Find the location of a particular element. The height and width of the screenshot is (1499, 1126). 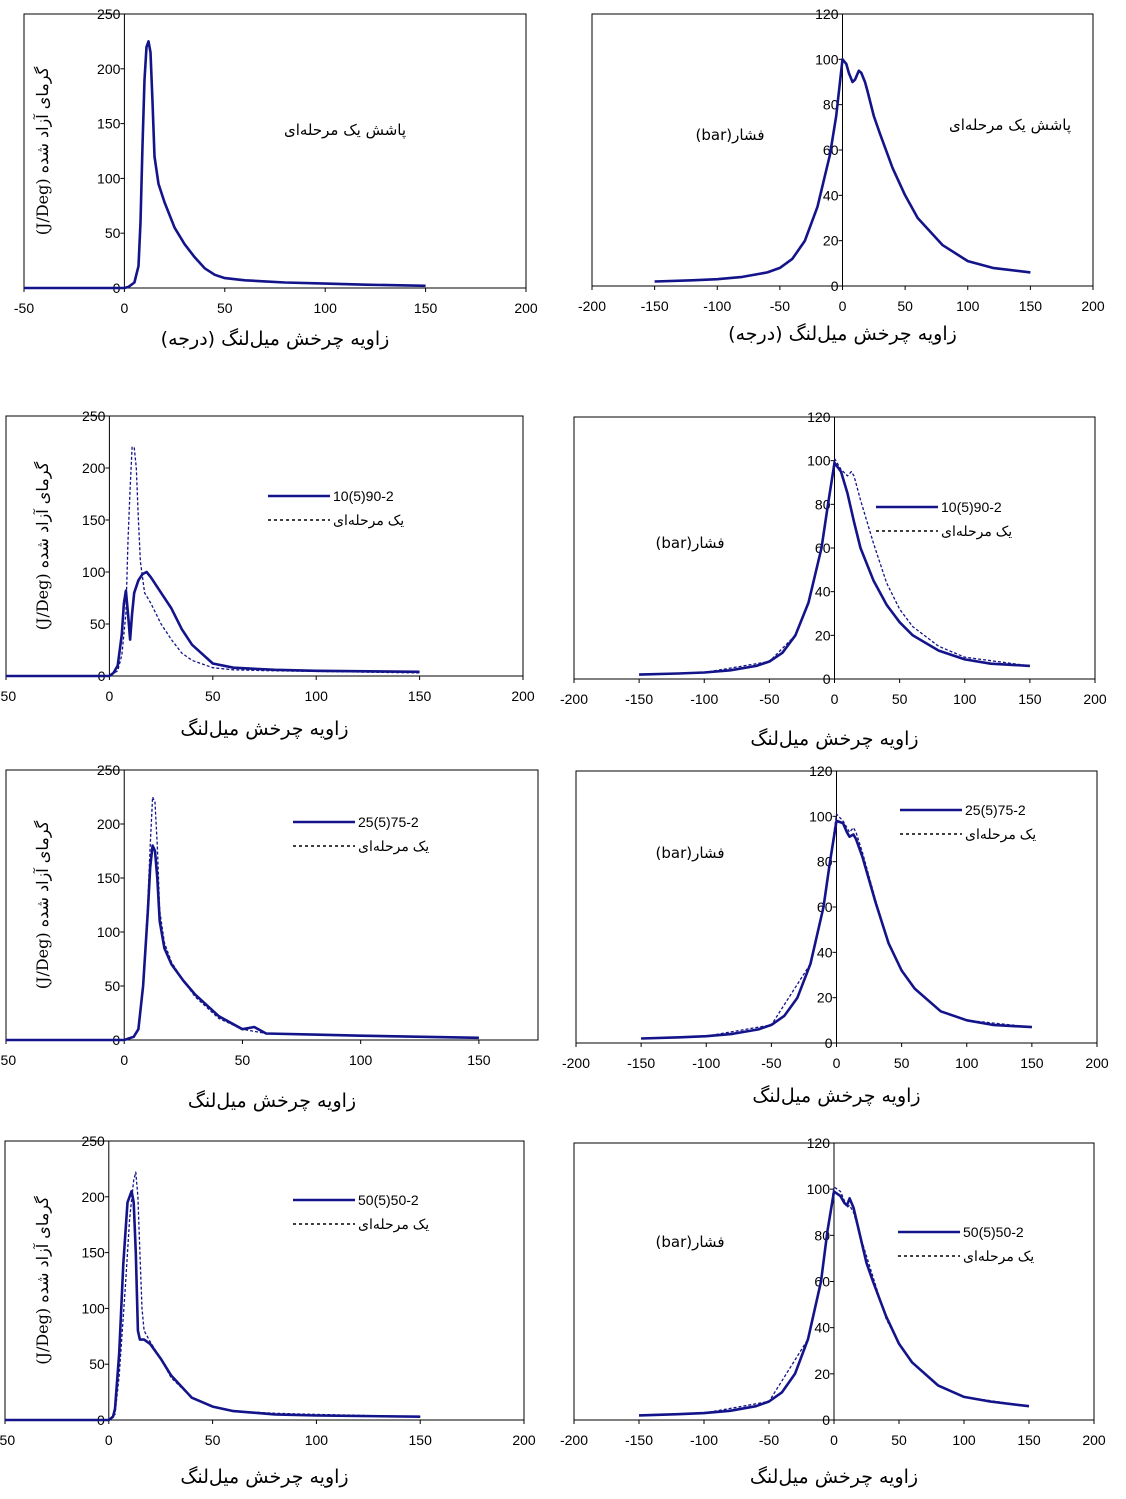

legend-entry: 50(5)50-2 is located at coordinates (388, 1200).